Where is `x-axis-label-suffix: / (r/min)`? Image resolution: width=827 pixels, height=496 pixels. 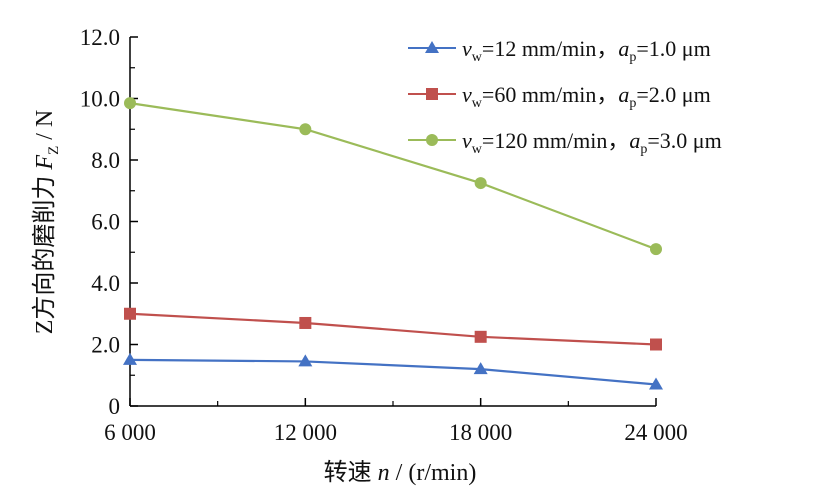
x-axis-label-suffix: / (r/min) is located at coordinates (433, 473).